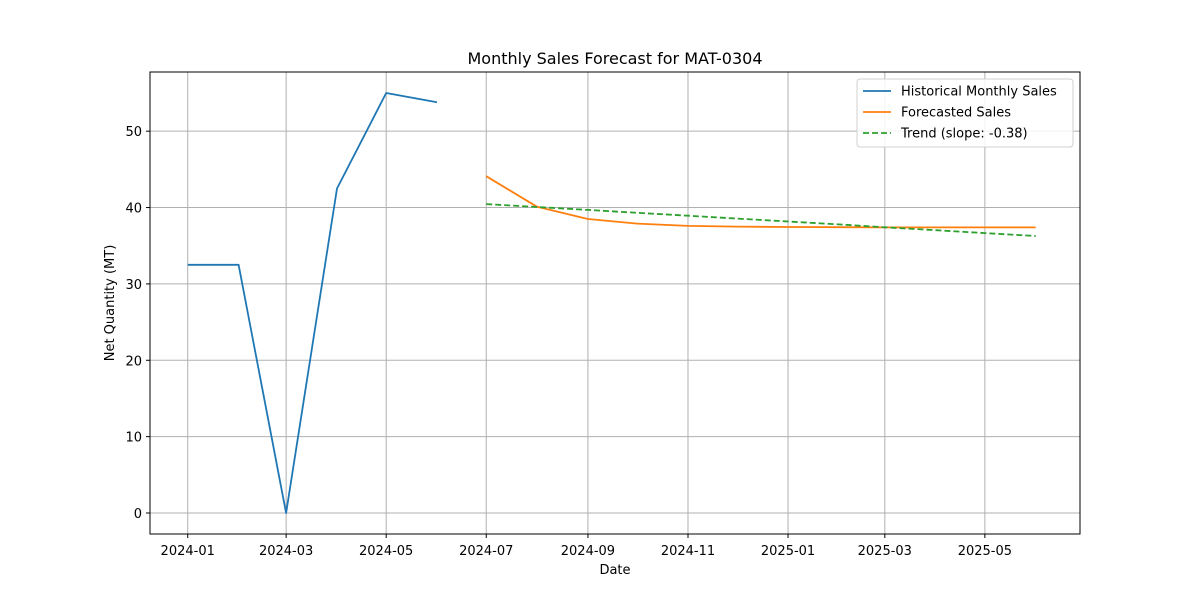 The width and height of the screenshot is (1200, 600). What do you see at coordinates (133, 361) in the screenshot?
I see `y-tick-label: 20` at bounding box center [133, 361].